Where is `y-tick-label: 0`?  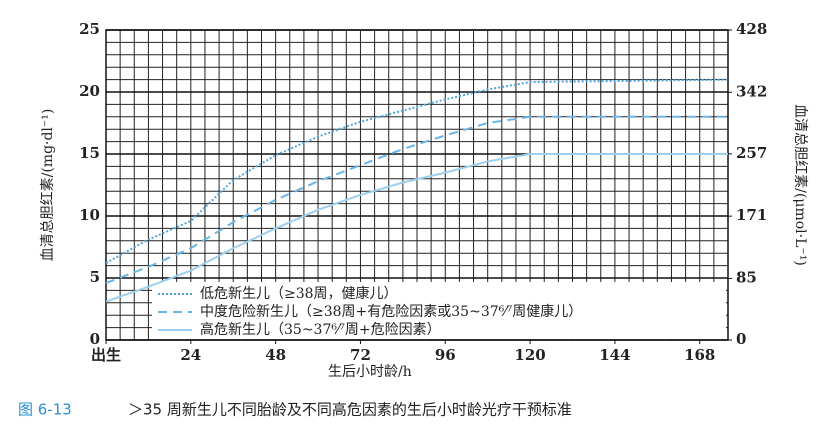 y-tick-label: 0 is located at coordinates (95, 339).